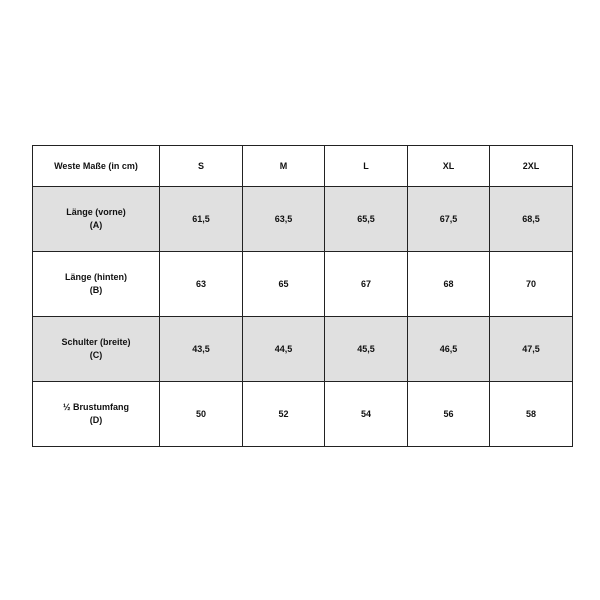 This screenshot has height=600, width=600. Describe the element at coordinates (96, 290) in the screenshot. I see `measure-code: (B)` at that location.